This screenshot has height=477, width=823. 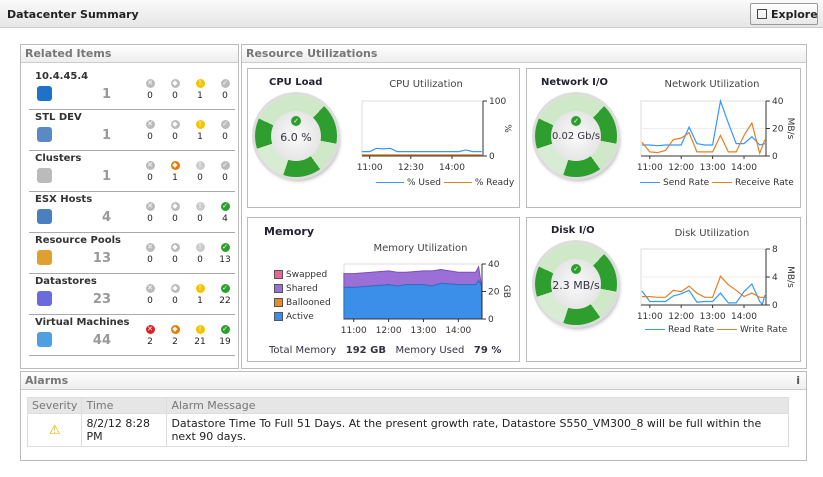 What do you see at coordinates (524, 54) in the screenshot?
I see `resource-utilizations-title: Resource Utilizations` at bounding box center [524, 54].